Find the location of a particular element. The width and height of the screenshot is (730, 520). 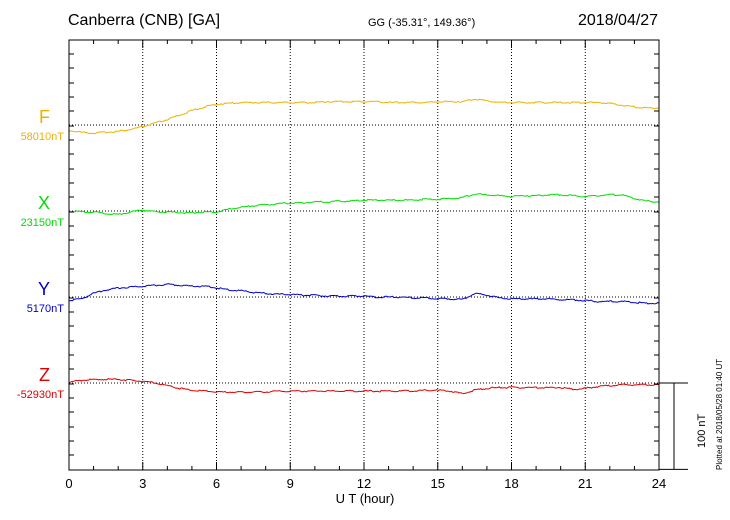

series-line-x is located at coordinates (364, 204).